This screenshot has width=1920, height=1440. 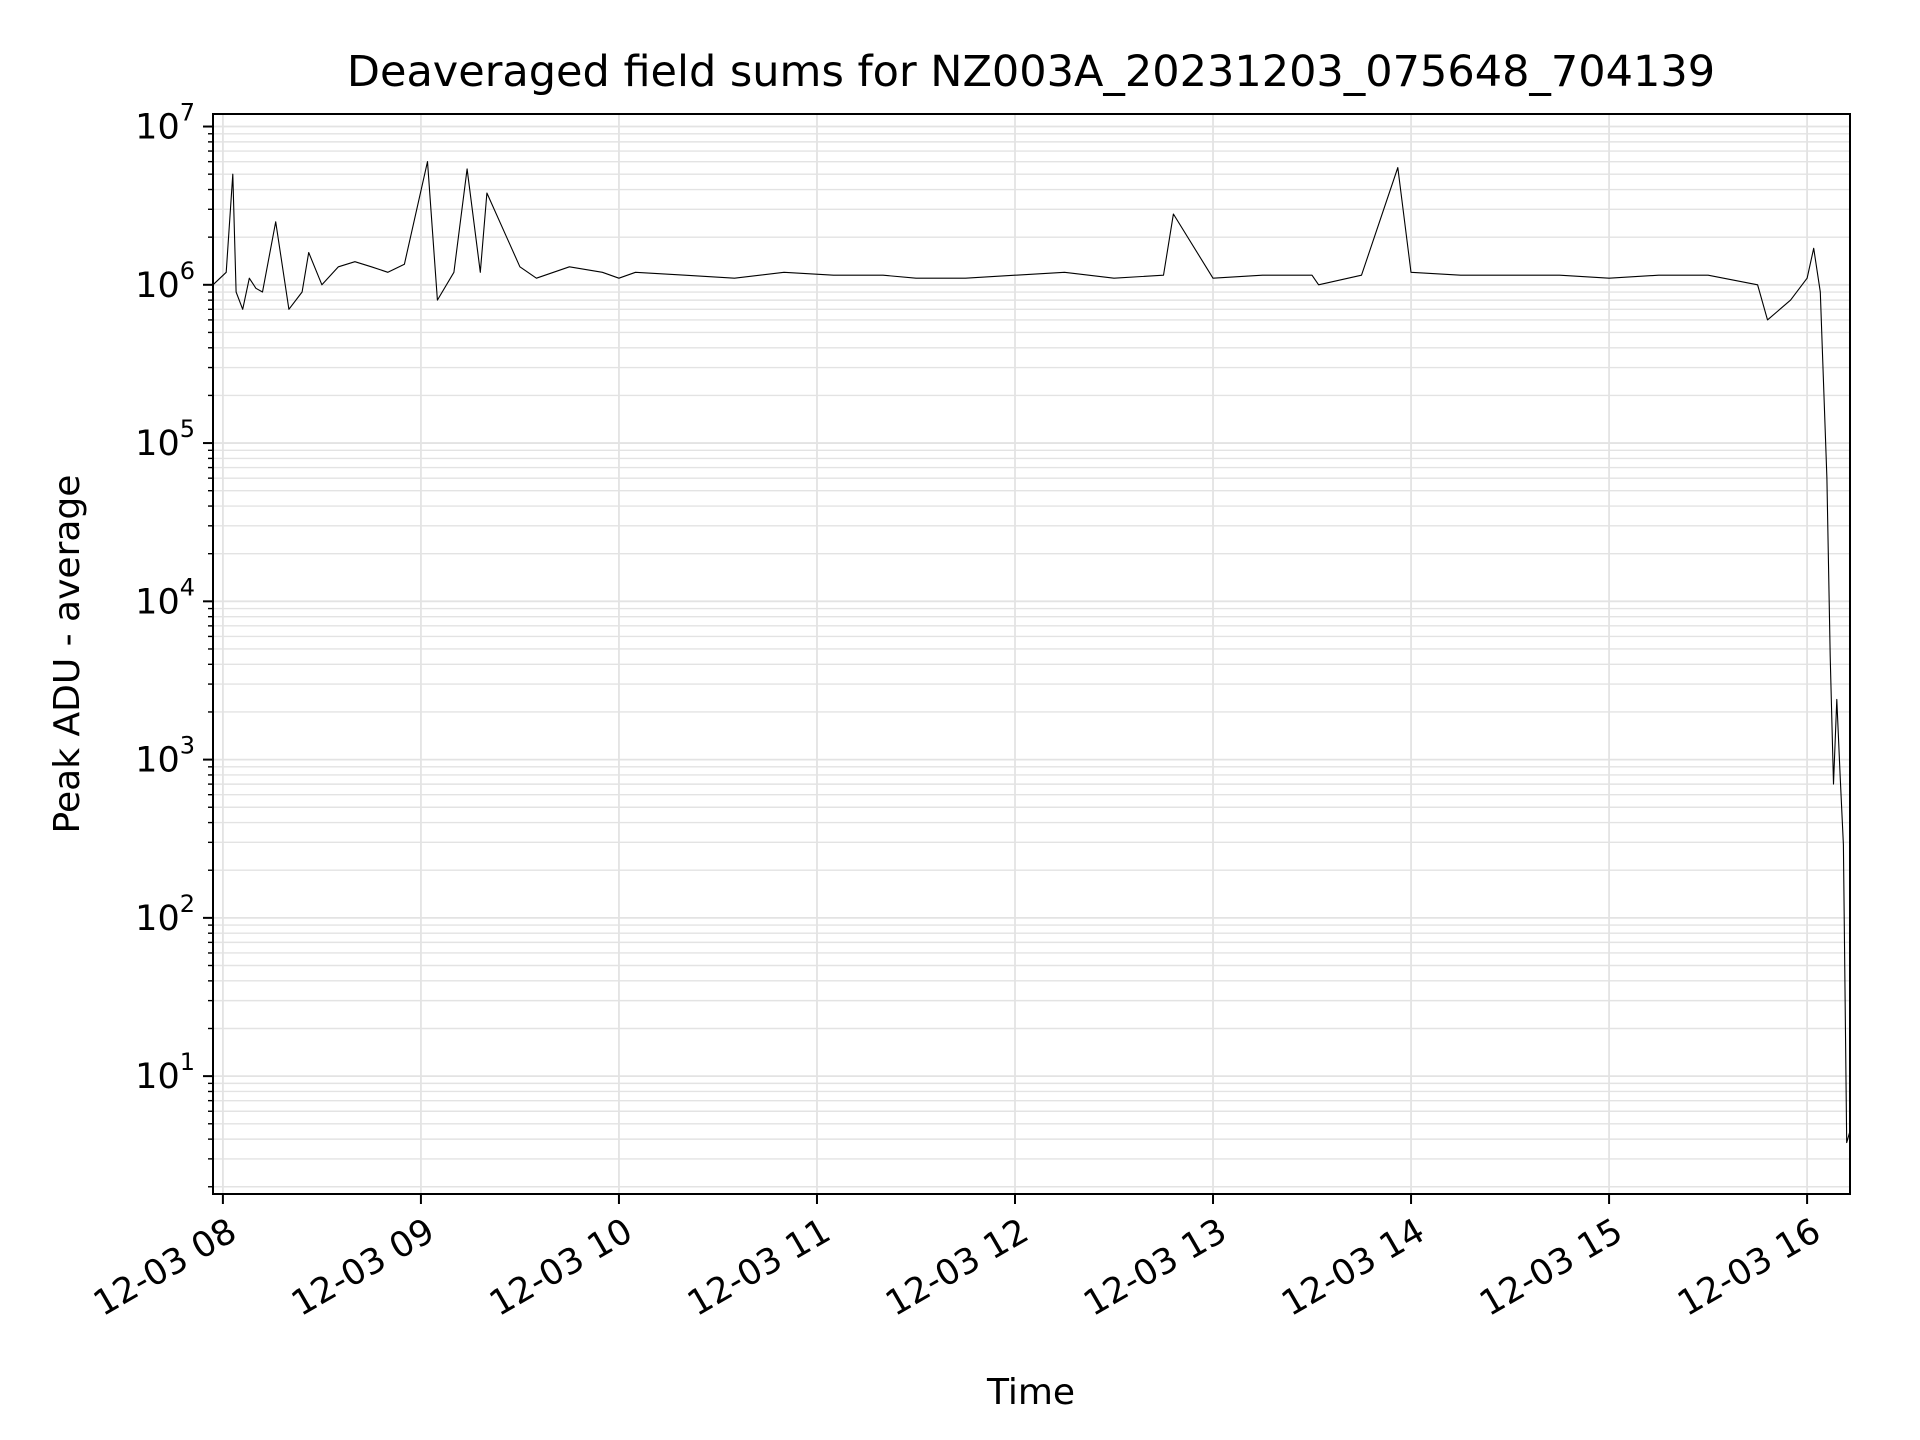 What do you see at coordinates (165, 123) in the screenshot?
I see `y-tick-label: 10⁷` at bounding box center [165, 123].